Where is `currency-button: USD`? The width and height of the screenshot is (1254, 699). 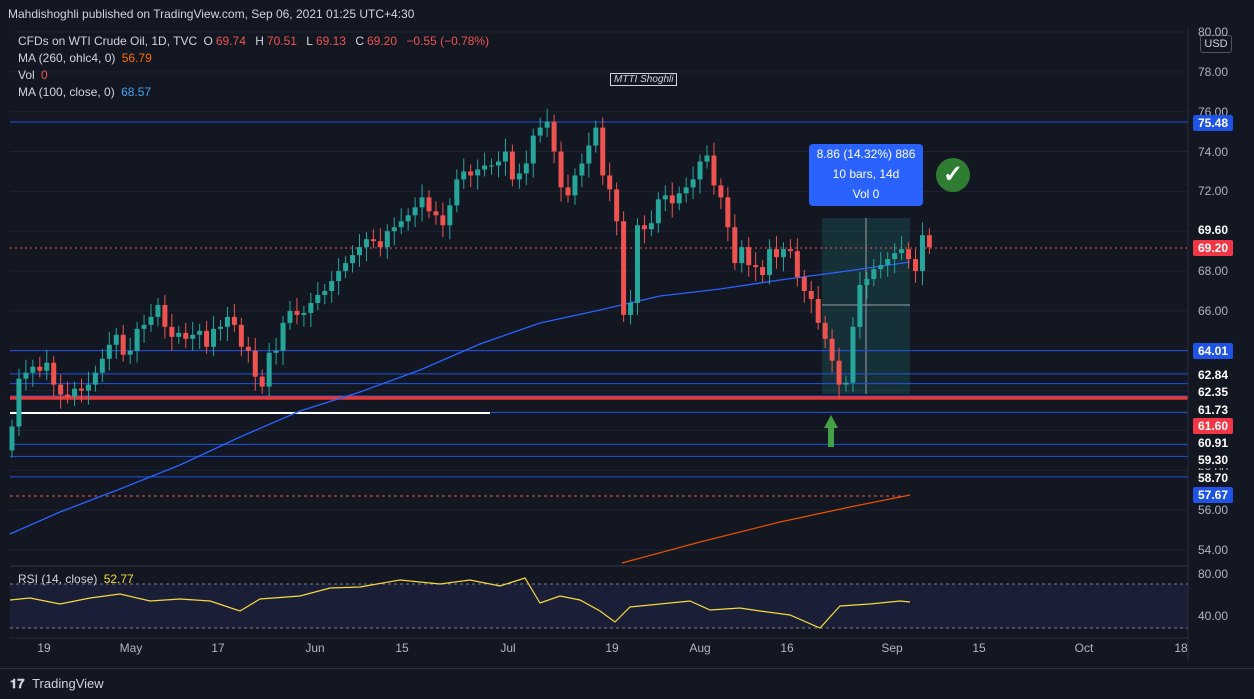 currency-button: USD is located at coordinates (1216, 44).